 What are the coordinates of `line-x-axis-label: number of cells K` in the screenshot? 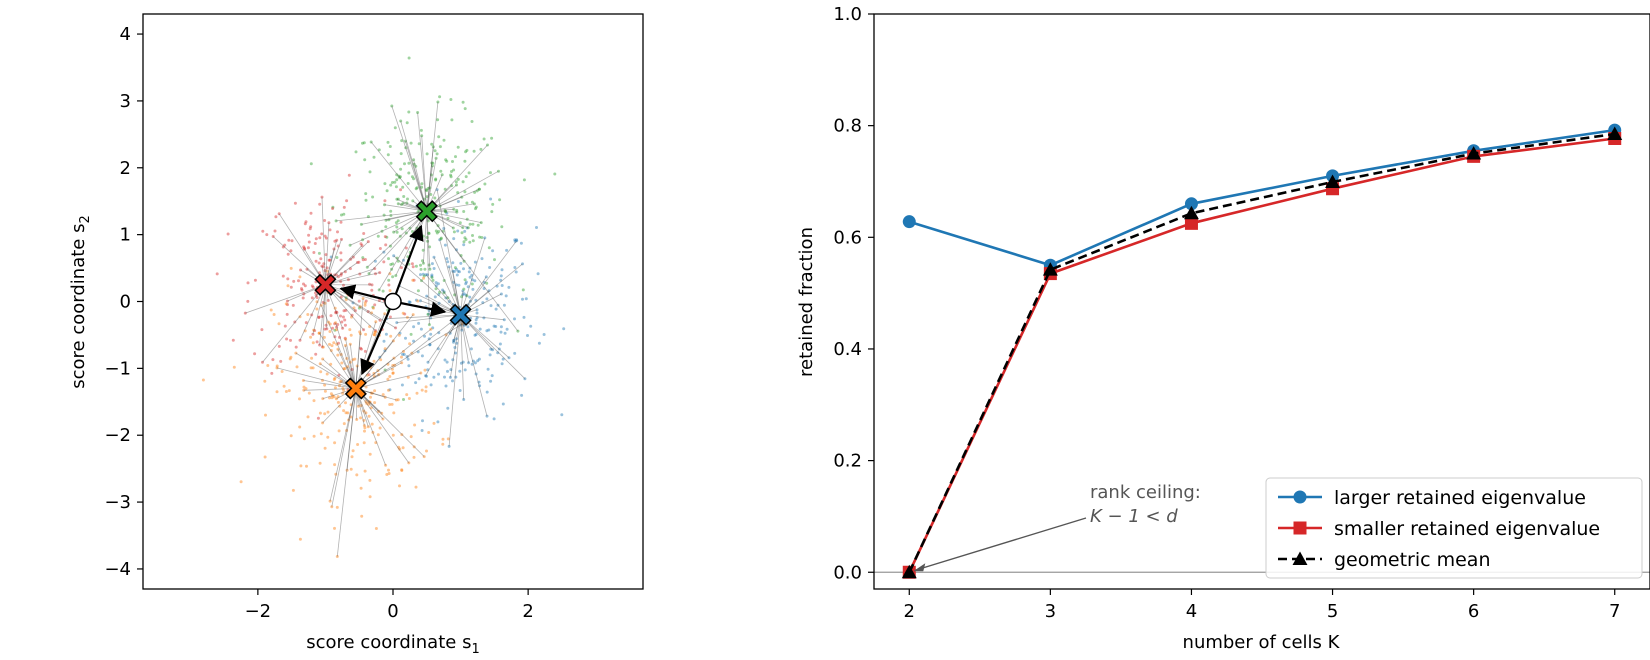 It's located at (1262, 642).